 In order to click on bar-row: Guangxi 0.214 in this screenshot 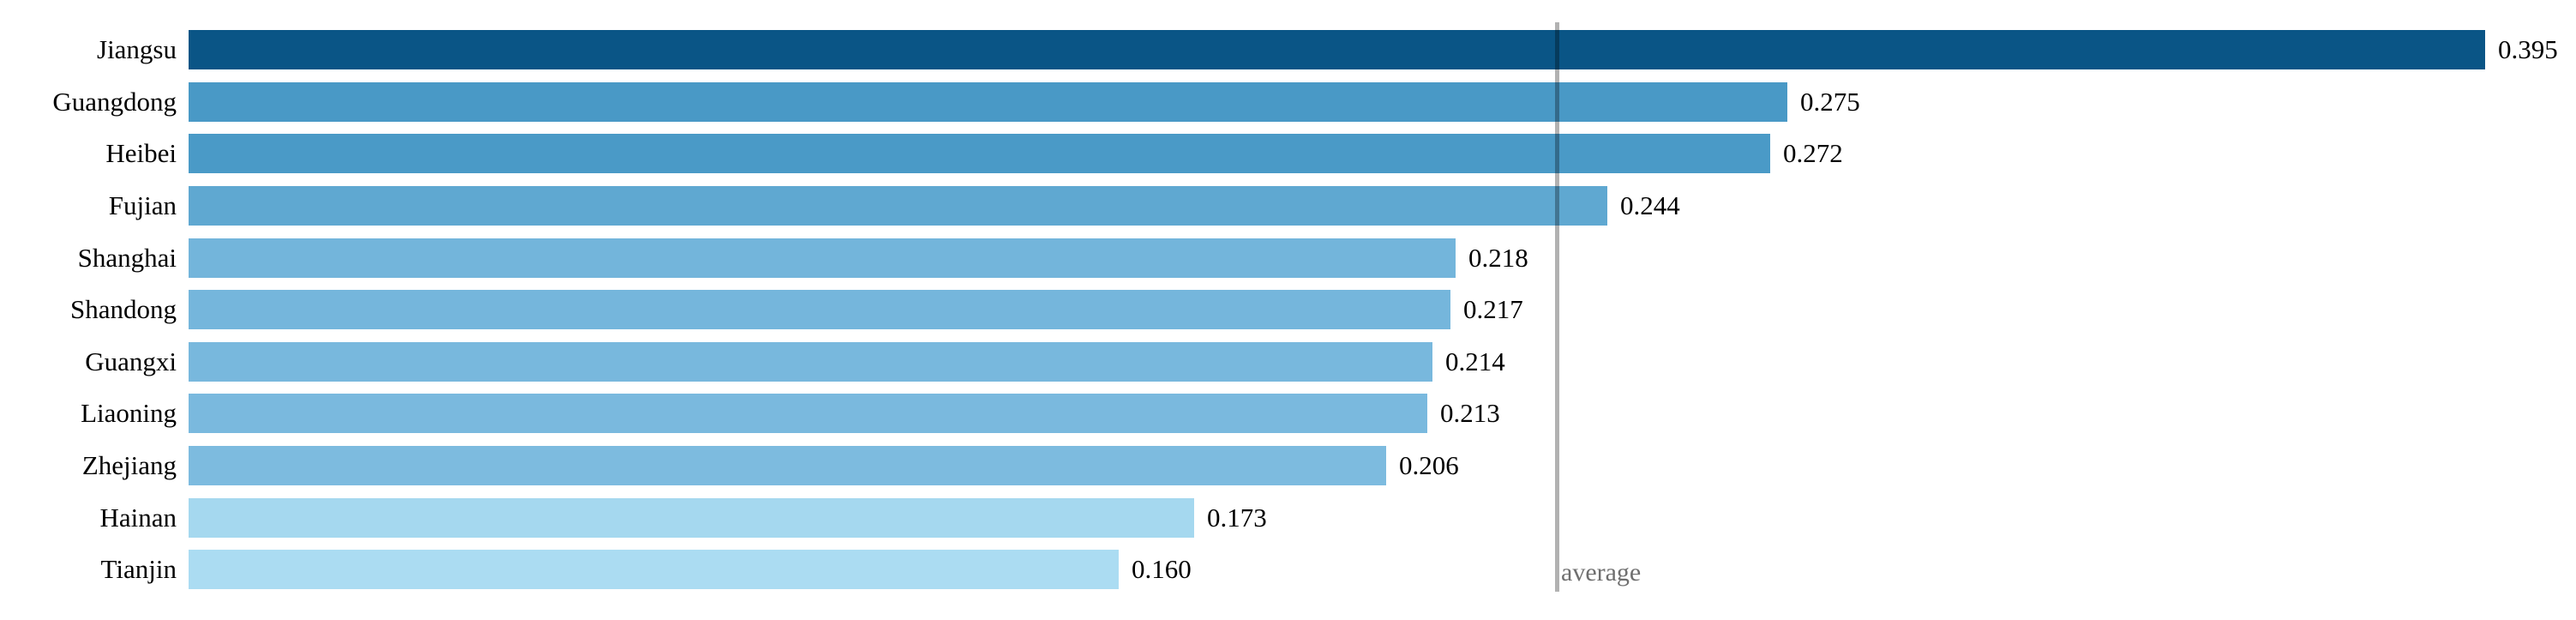, I will do `click(1288, 362)`.